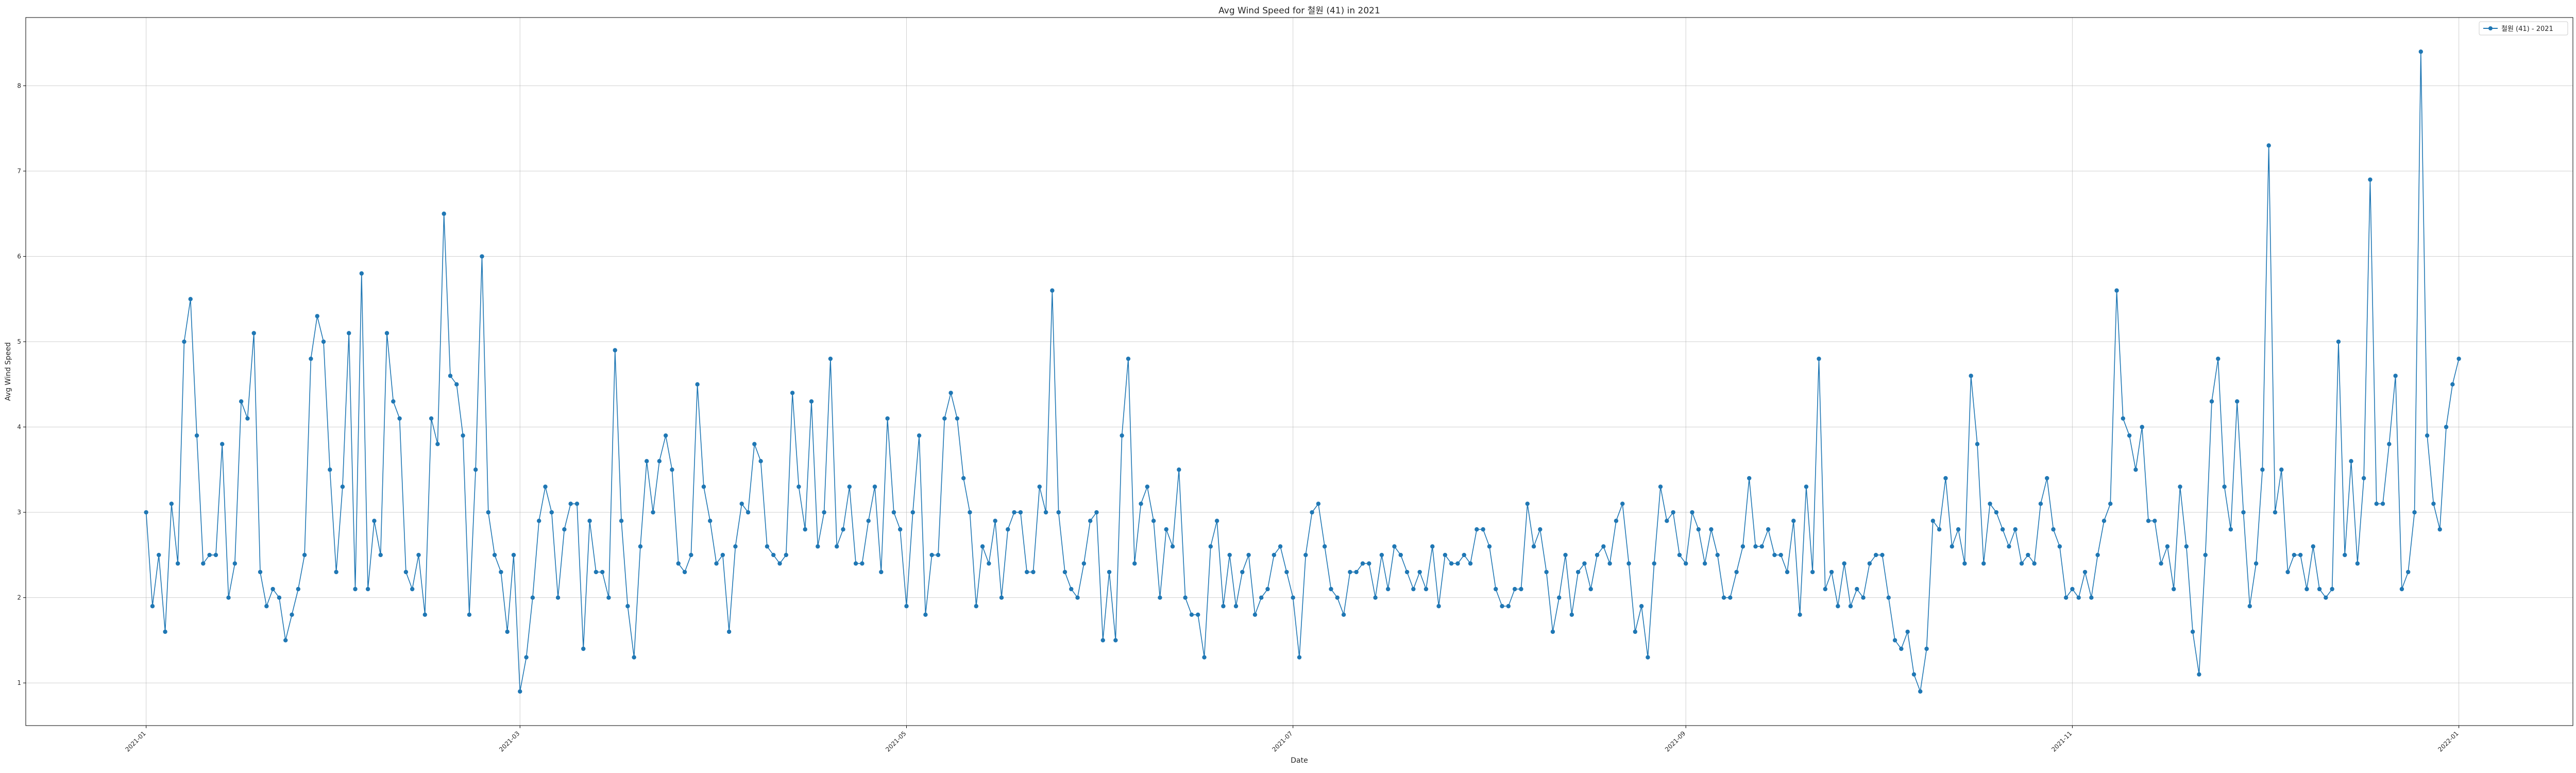 The image size is (2576, 773). I want to click on y-axis-label: Avg Wind Speed, so click(8, 371).